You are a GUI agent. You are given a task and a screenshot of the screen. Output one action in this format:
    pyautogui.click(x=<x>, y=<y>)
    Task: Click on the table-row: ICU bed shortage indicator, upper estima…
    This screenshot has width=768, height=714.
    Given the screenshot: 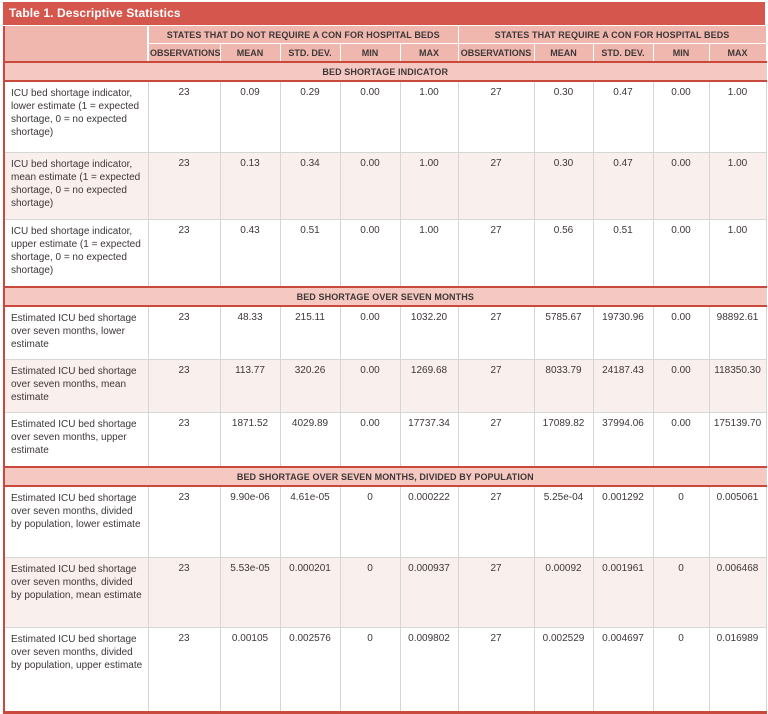 What is the action you would take?
    pyautogui.click(x=385, y=253)
    